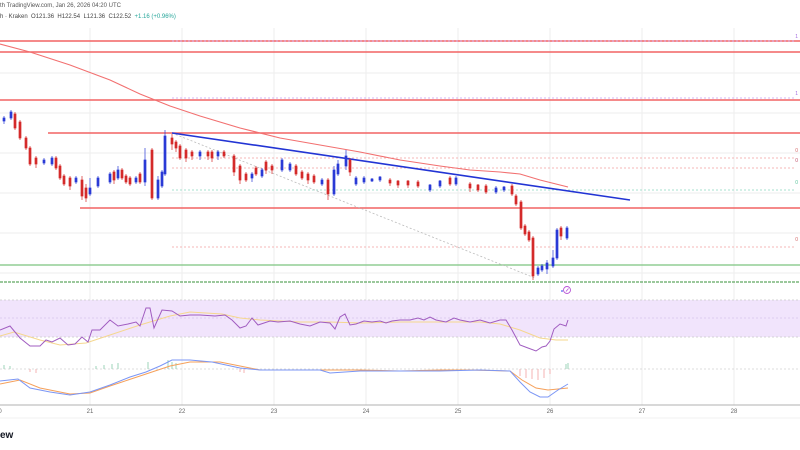  What do you see at coordinates (7, 435) in the screenshot?
I see `tradingview-logo: ew` at bounding box center [7, 435].